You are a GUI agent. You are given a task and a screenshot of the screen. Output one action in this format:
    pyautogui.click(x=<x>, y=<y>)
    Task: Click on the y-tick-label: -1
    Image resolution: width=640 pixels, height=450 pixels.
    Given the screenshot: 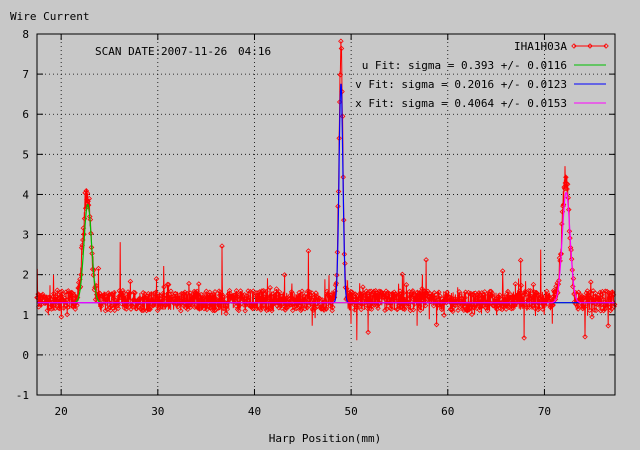 What is the action you would take?
    pyautogui.click(x=22, y=395)
    